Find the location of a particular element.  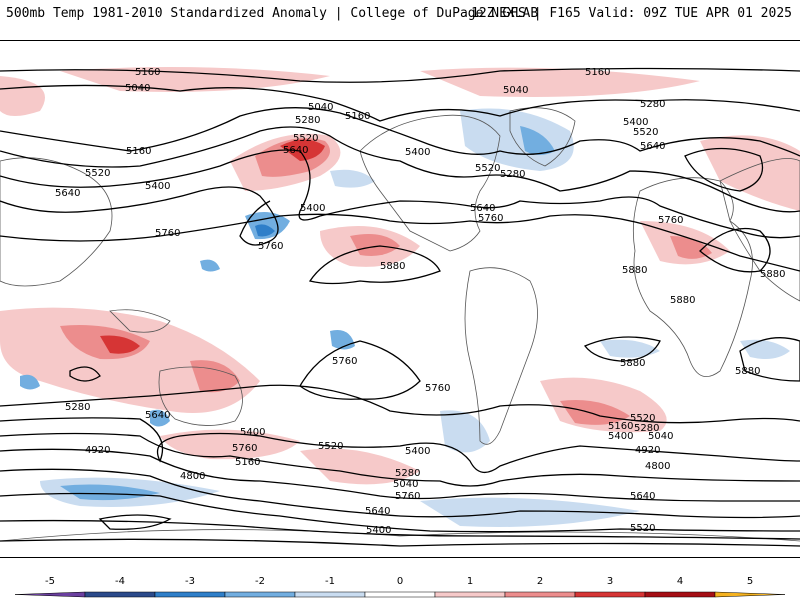

colorbar-tick-label: 0 is located at coordinates (400, 581).